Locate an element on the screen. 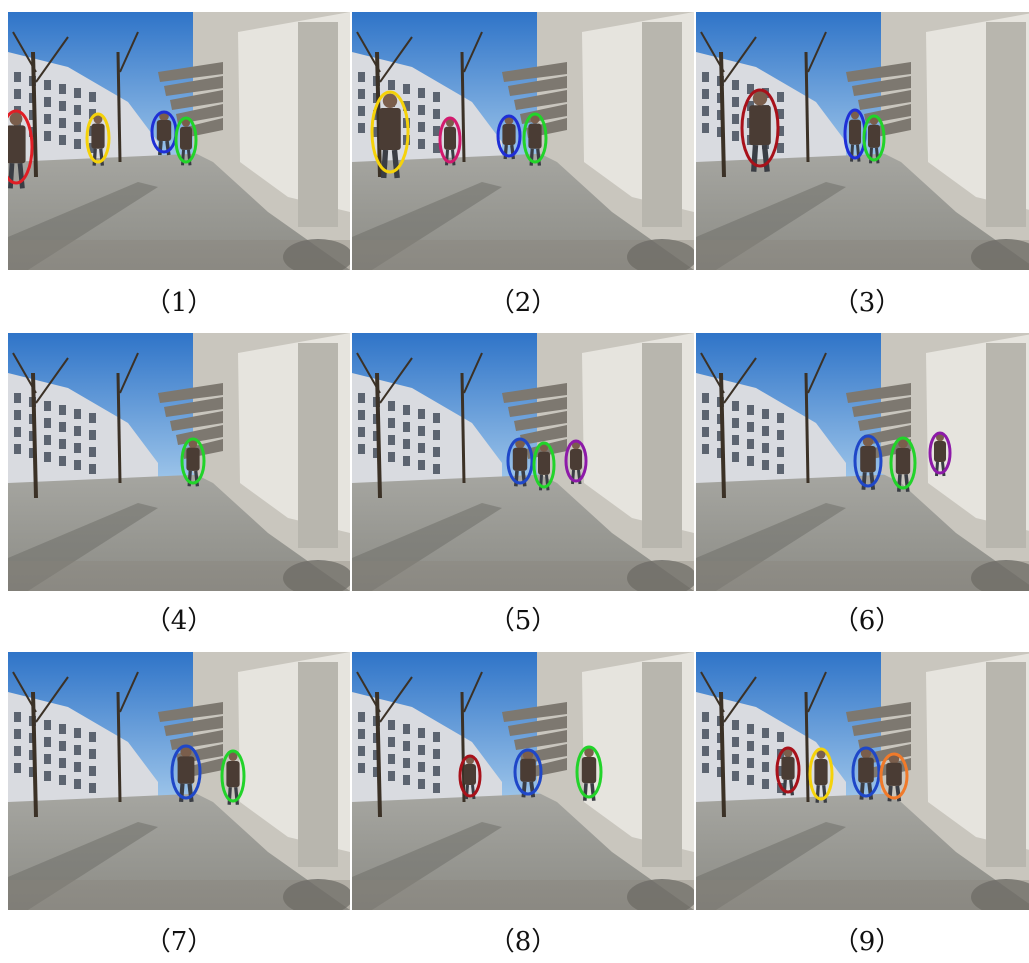  panel-caption: （6） is located at coordinates (867, 621).